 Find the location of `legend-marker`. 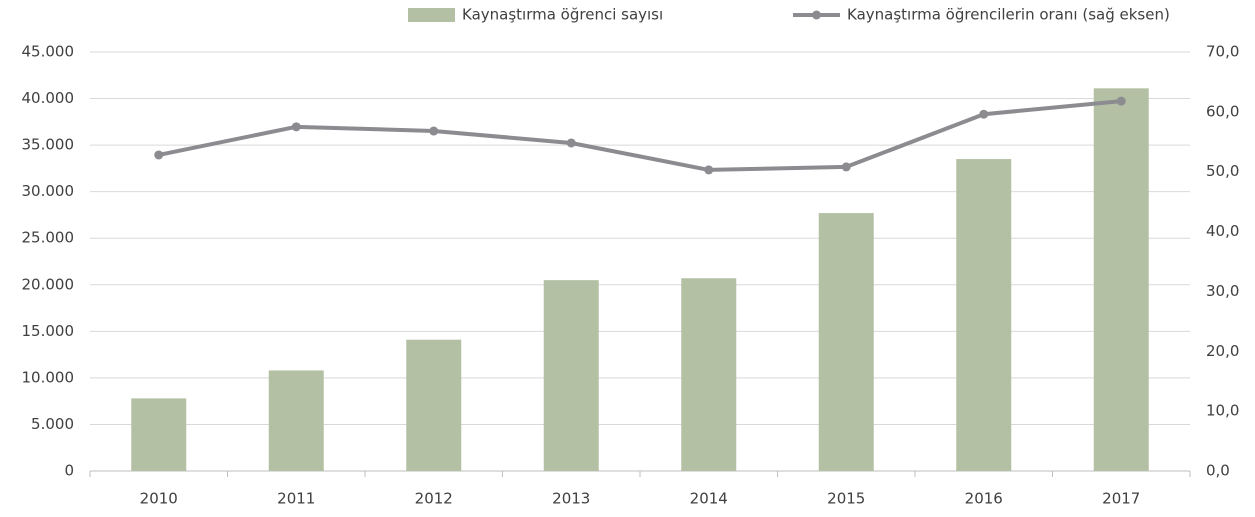

legend-marker is located at coordinates (816, 15).